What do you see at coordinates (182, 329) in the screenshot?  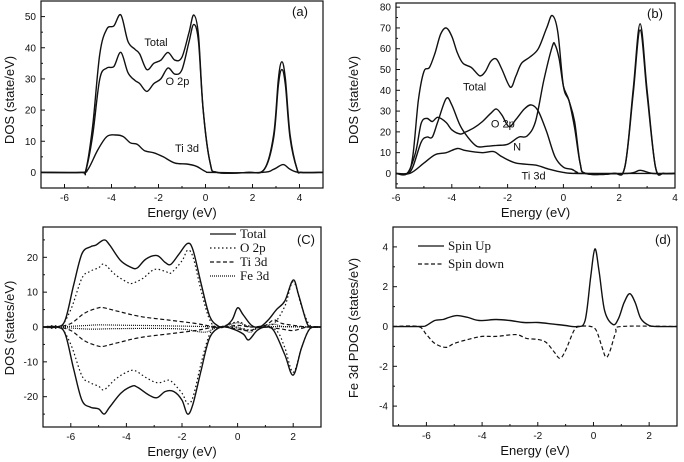 I see `series-fe-3d-down-line` at bounding box center [182, 329].